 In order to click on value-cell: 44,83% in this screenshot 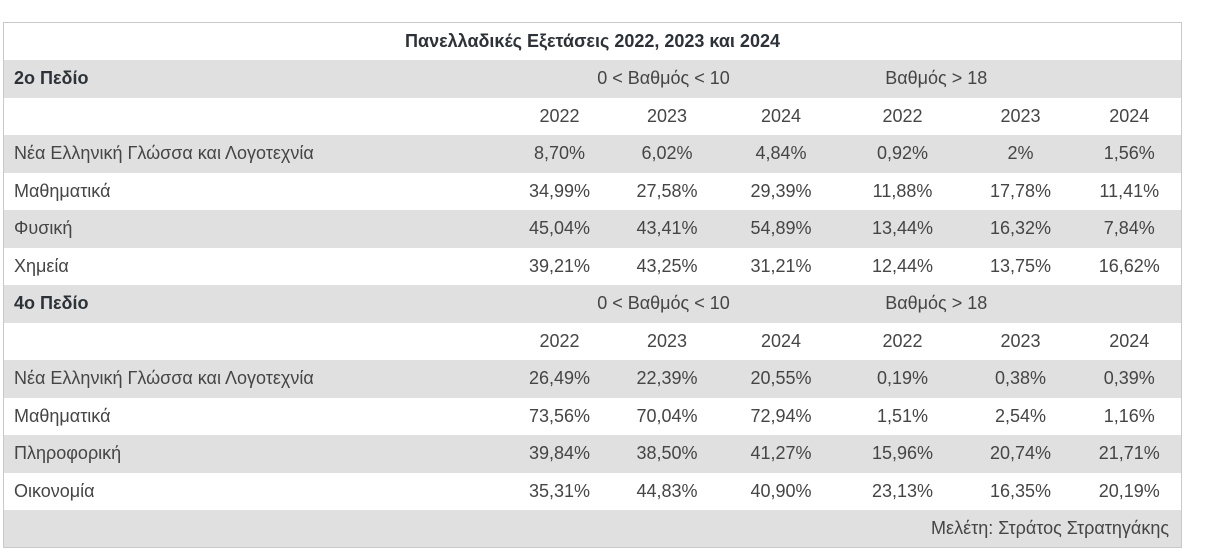, I will do `click(667, 490)`.